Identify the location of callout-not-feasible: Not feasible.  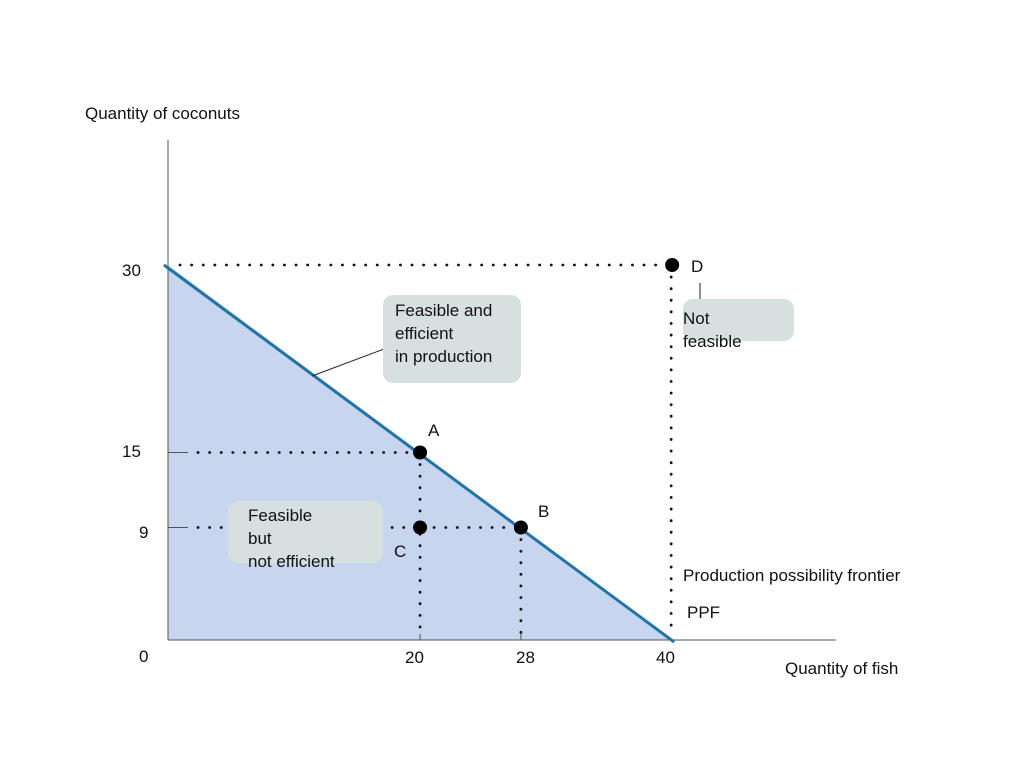
(738, 325).